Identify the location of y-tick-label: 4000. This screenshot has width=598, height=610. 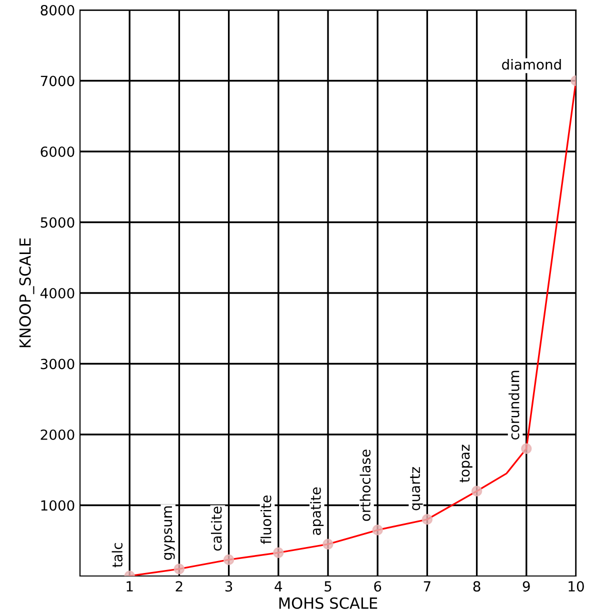
(57, 293).